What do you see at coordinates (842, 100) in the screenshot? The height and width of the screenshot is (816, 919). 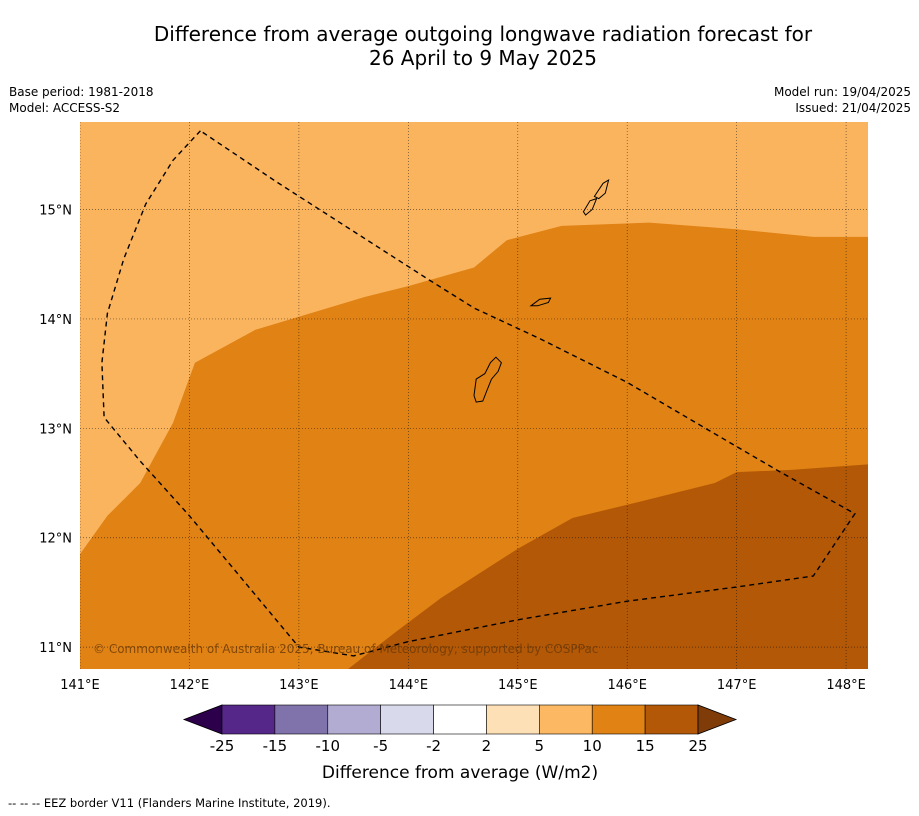 I see `meta-right: Model run: 19/04/2025 Issued: 21/04/2025` at bounding box center [842, 100].